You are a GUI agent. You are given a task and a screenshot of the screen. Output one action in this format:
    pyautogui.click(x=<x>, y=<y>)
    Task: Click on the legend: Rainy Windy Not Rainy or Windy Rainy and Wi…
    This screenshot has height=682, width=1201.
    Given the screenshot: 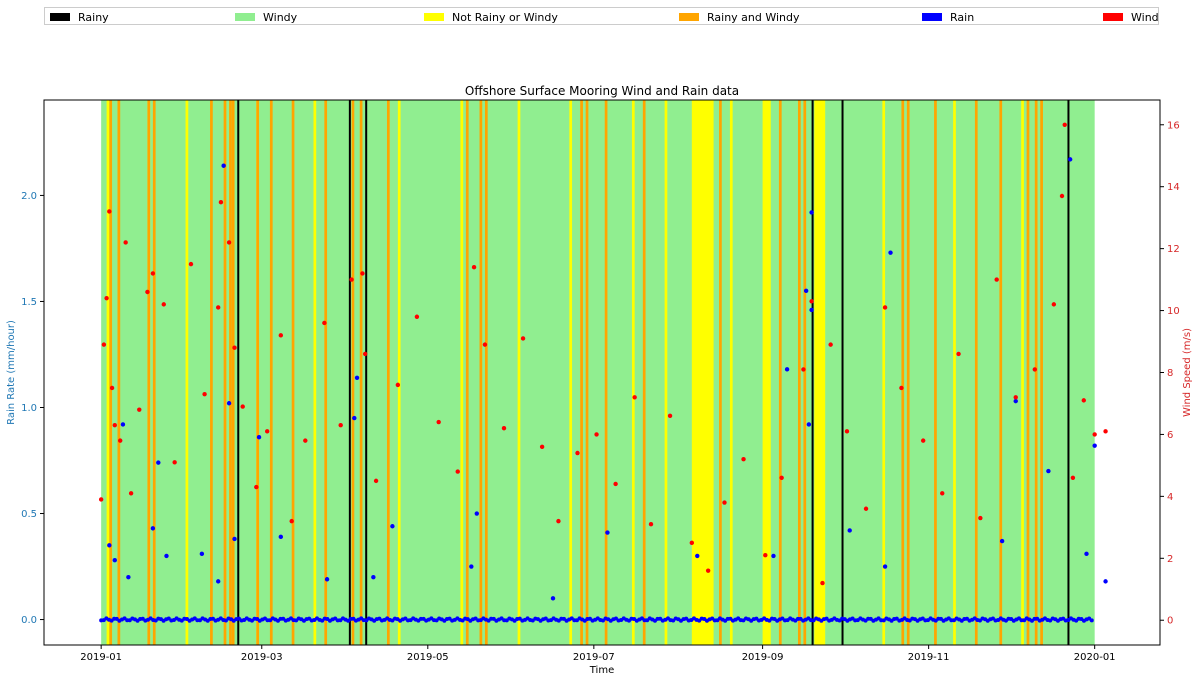 What is the action you would take?
    pyautogui.click(x=601, y=16)
    